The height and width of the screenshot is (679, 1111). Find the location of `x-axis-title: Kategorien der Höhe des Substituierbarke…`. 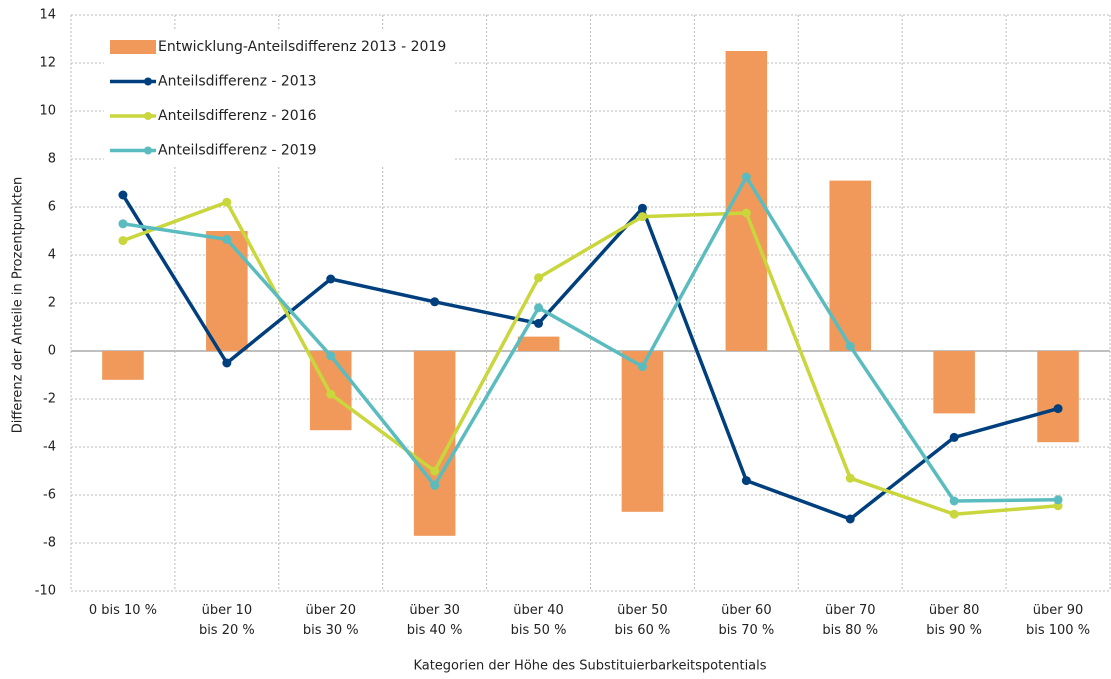

x-axis-title: Kategorien der Höhe des Substituierbarke… is located at coordinates (589, 666).